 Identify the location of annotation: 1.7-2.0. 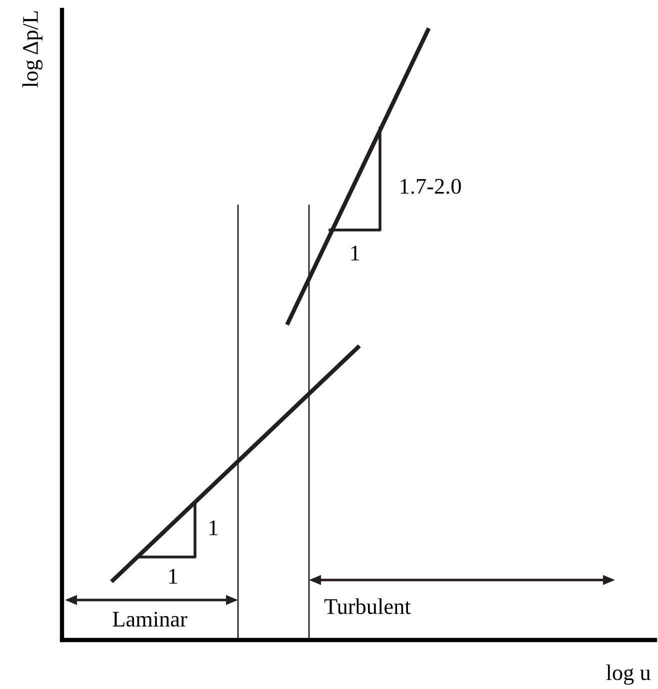
(430, 186).